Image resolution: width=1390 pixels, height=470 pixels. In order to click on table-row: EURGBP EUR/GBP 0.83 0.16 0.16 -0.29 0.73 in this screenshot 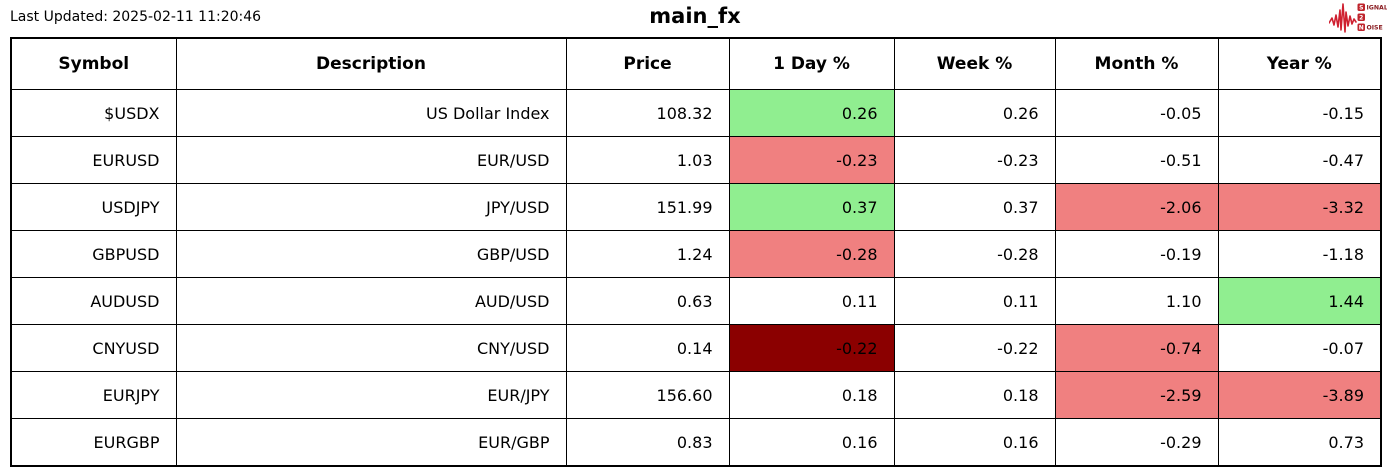, I will do `click(696, 442)`.